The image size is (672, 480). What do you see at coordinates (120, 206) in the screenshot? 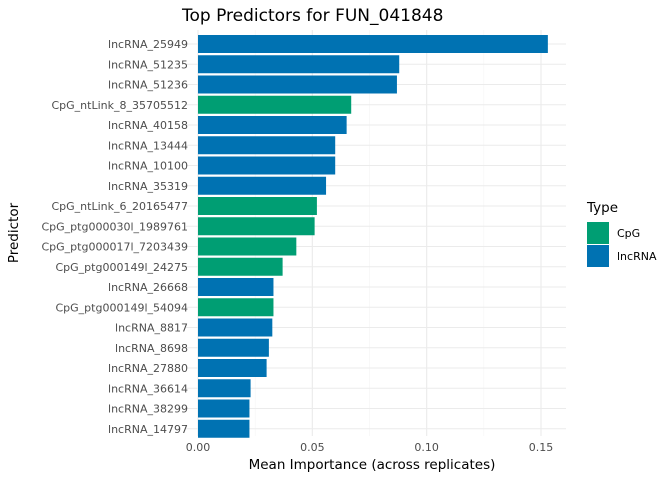
I see `y-tick-label: CpG_ntLink_6_20165477` at bounding box center [120, 206].